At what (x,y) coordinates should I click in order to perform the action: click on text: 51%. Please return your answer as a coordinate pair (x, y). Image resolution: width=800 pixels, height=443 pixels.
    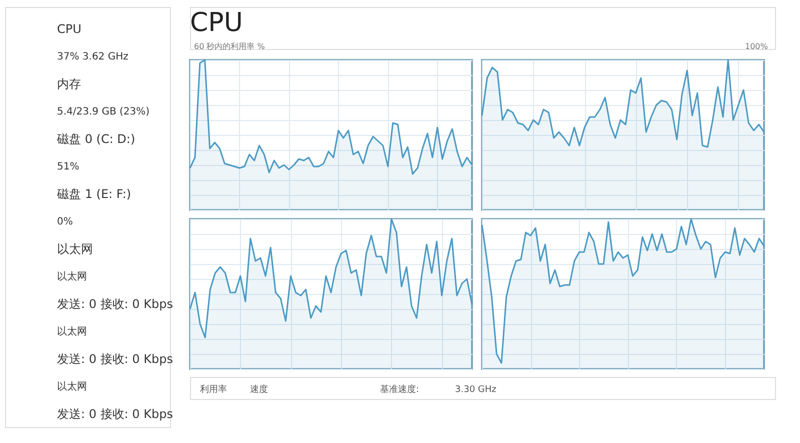
    Looking at the image, I should click on (68, 167).